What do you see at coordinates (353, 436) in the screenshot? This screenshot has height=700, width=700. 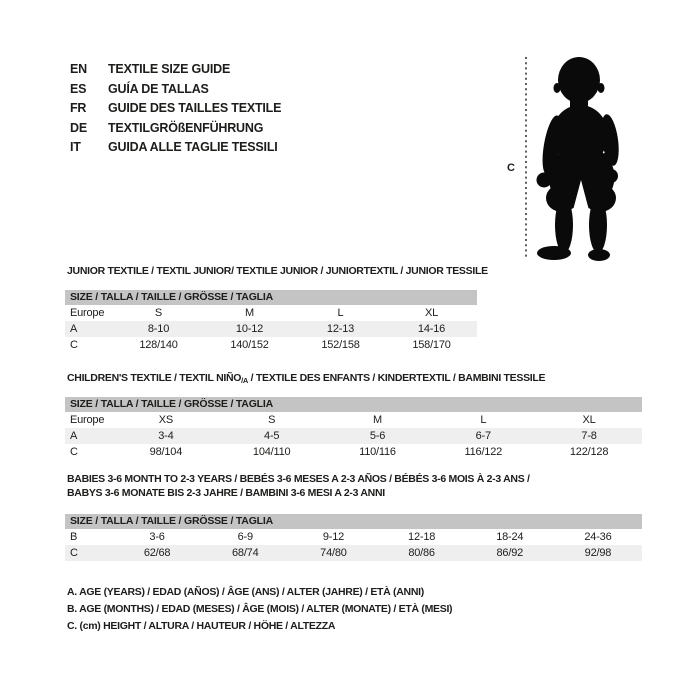 I see `table-row: A 3-4 4-5 5-6 6-7 7-8` at bounding box center [353, 436].